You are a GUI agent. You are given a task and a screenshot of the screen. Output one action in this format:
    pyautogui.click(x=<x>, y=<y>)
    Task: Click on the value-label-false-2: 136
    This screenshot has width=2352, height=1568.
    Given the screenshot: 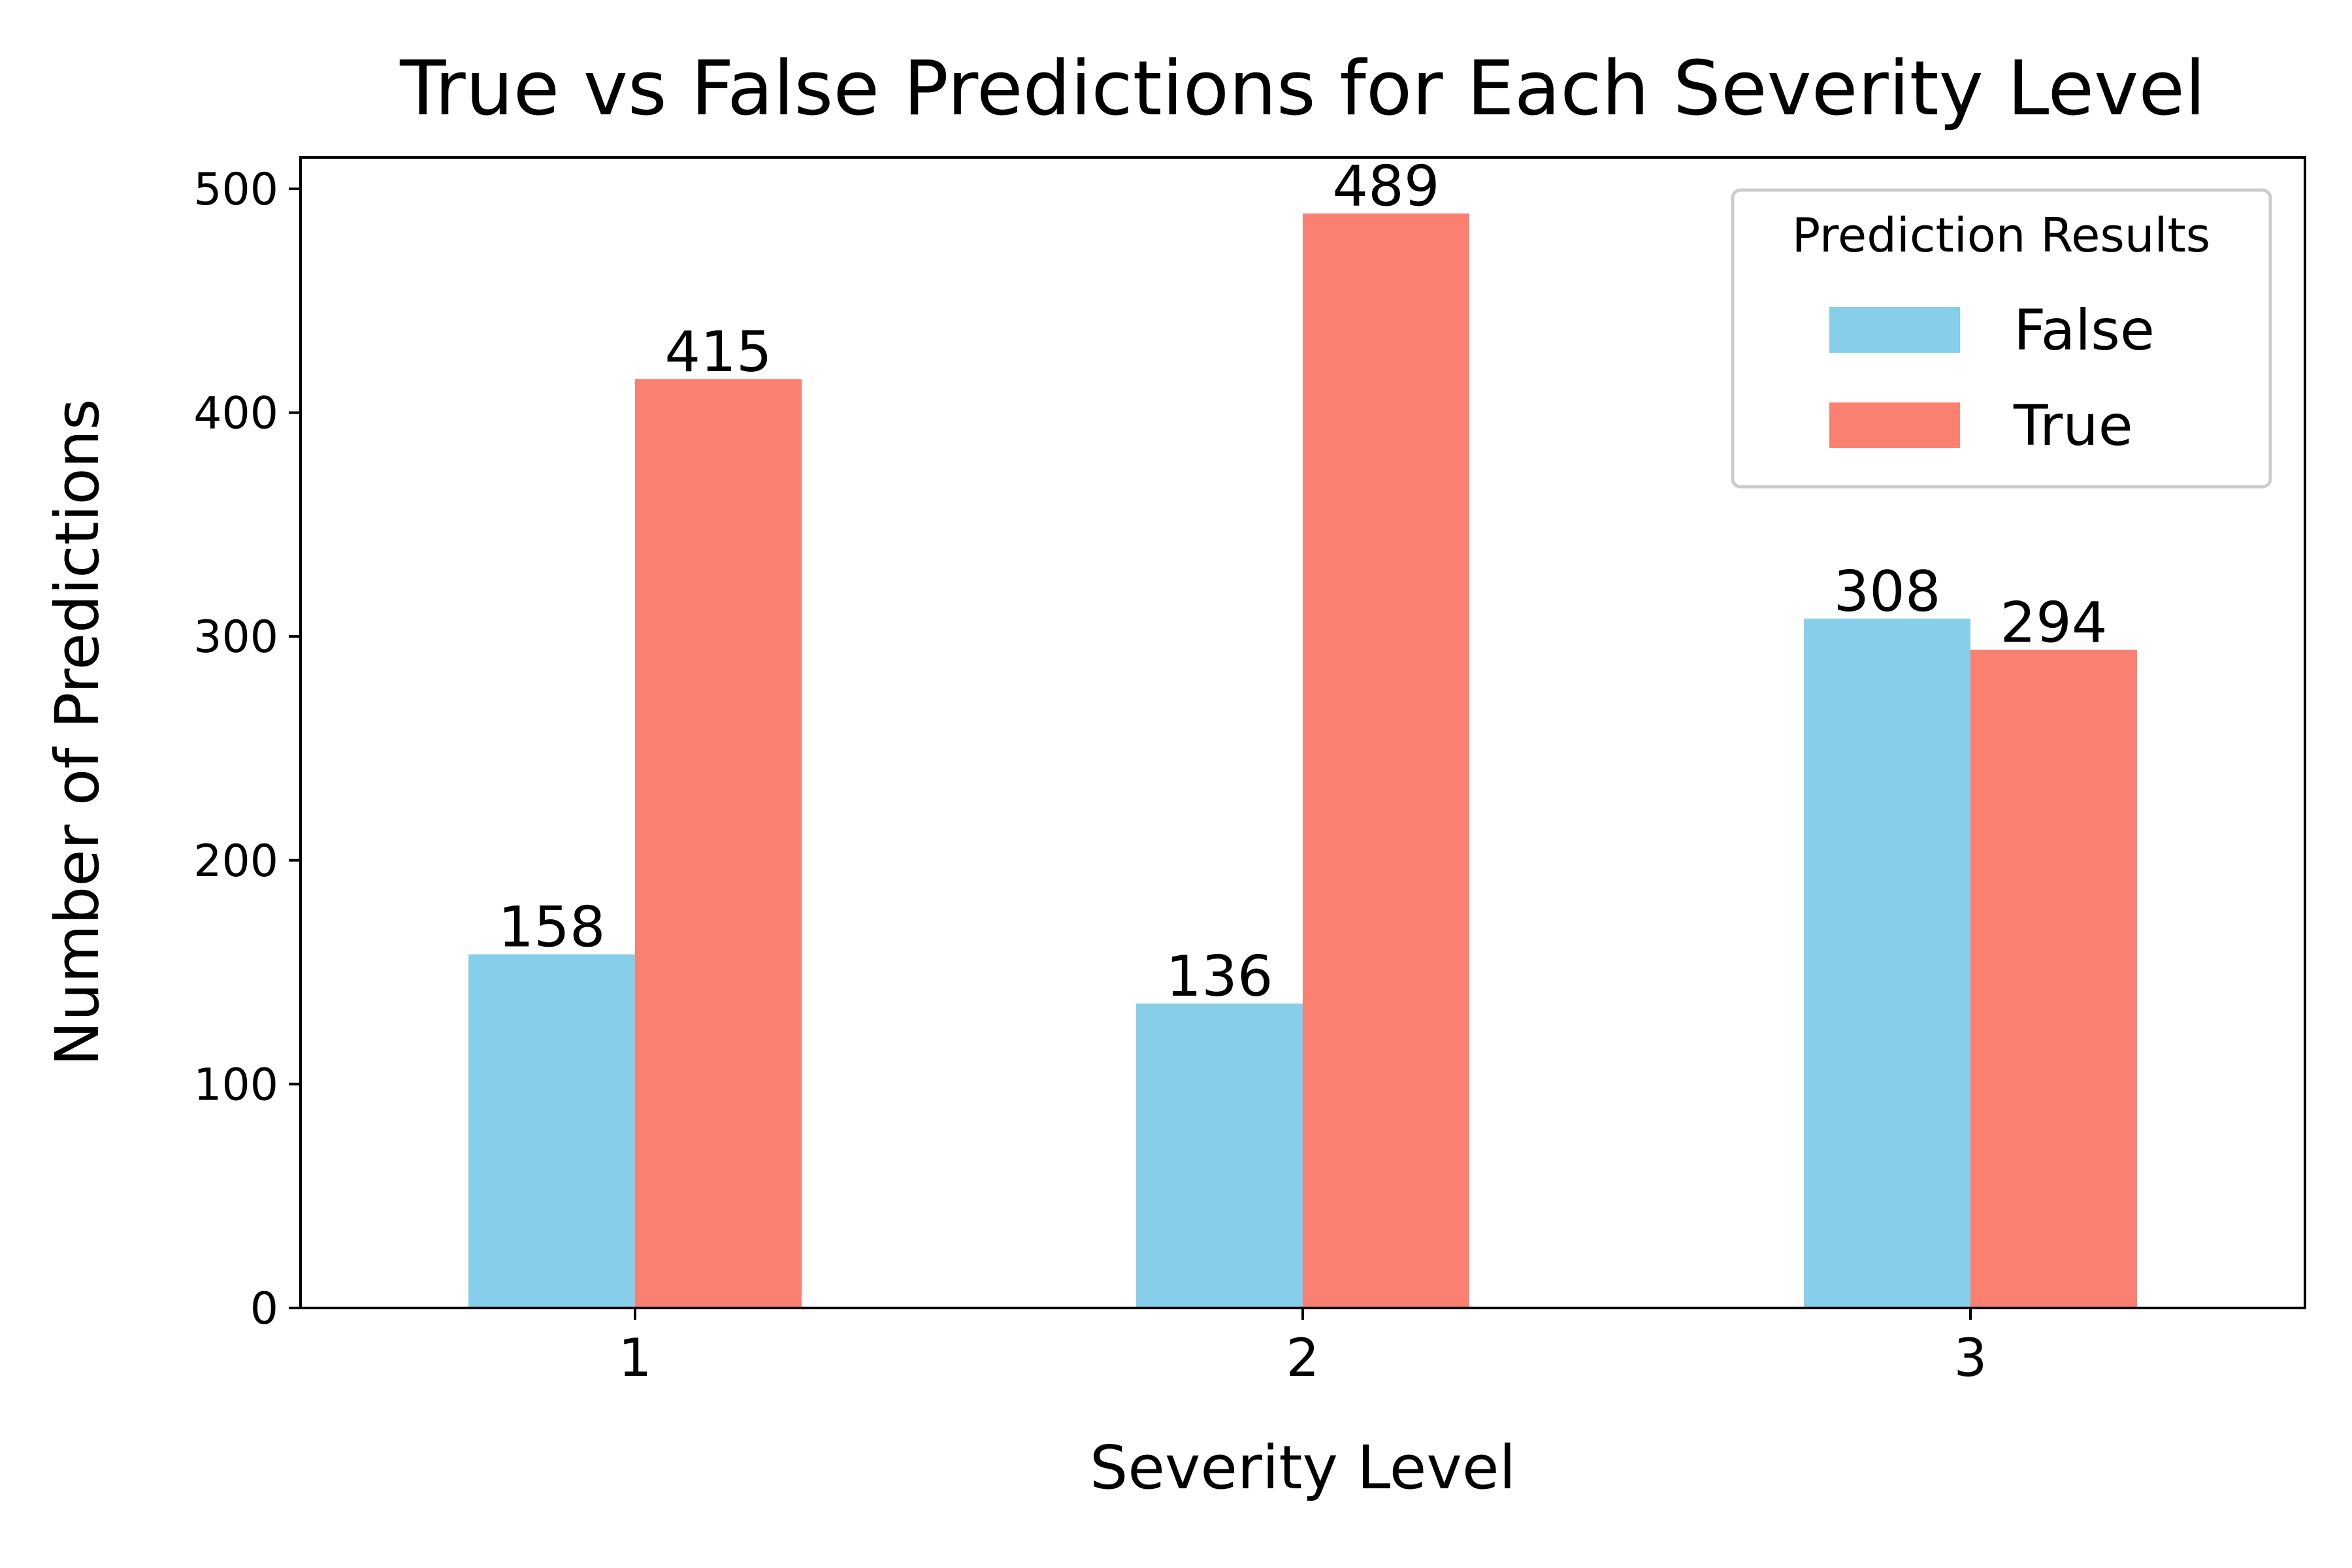 What is the action you would take?
    pyautogui.click(x=1219, y=976)
    